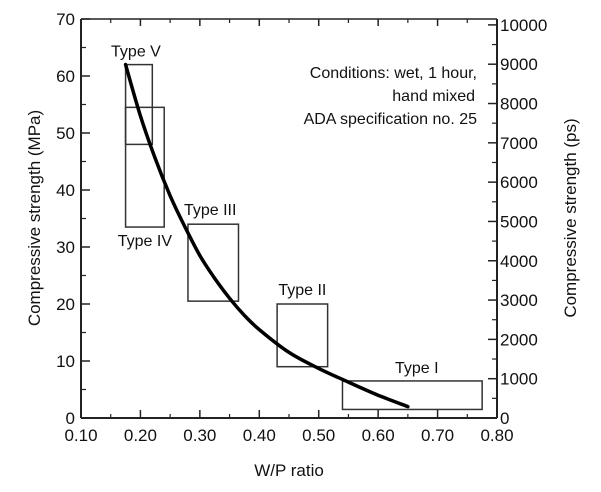 This screenshot has height=492, width=601. I want to click on y2-tick-label: 10000, so click(523, 25).